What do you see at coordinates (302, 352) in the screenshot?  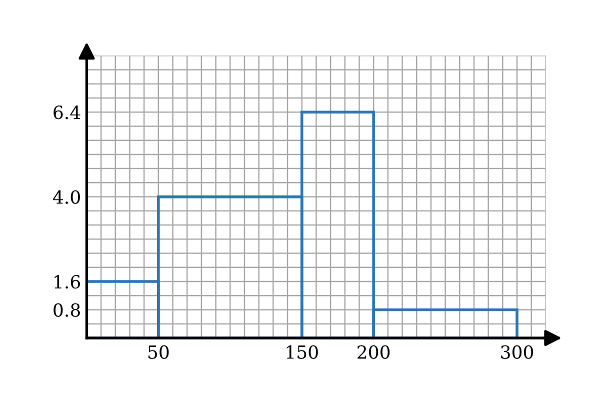 I see `x-tick-label: 150` at bounding box center [302, 352].